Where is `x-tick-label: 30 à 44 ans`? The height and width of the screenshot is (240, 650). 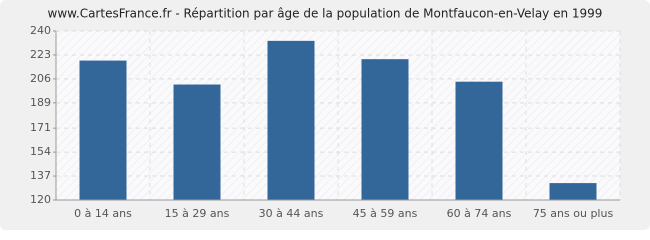 x-tick-label: 30 à 44 ans is located at coordinates (291, 213).